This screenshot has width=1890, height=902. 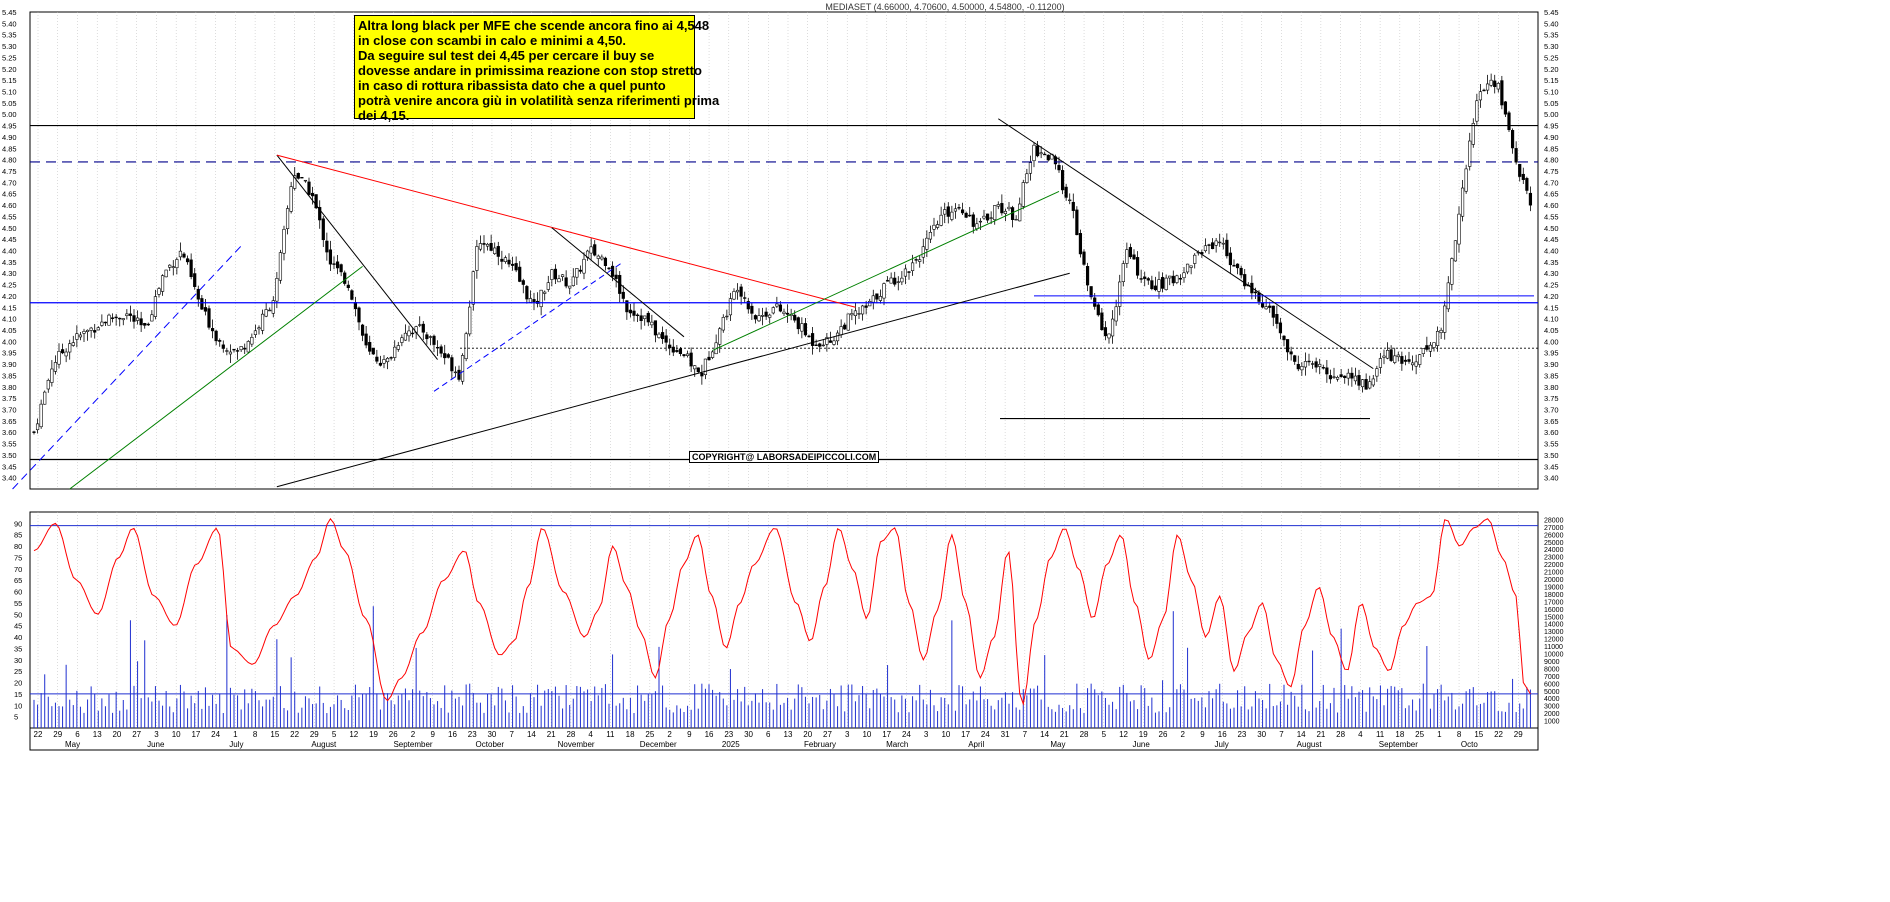 I want to click on y-tick-label: 3.75, so click(x=1551, y=398).